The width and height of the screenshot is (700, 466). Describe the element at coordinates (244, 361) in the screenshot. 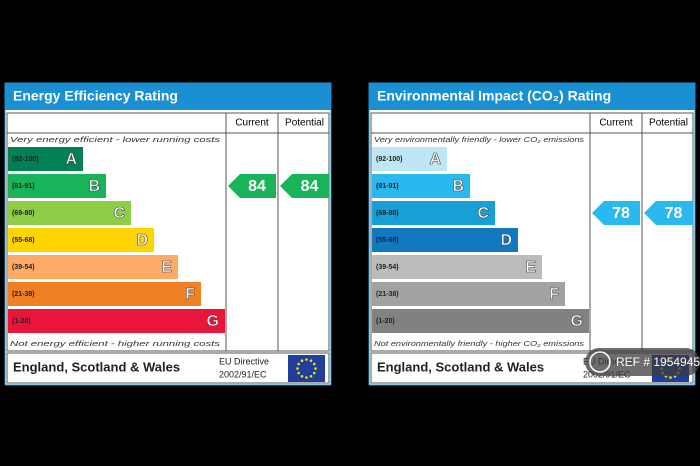

I see `footer-directive: EU Directive` at that location.